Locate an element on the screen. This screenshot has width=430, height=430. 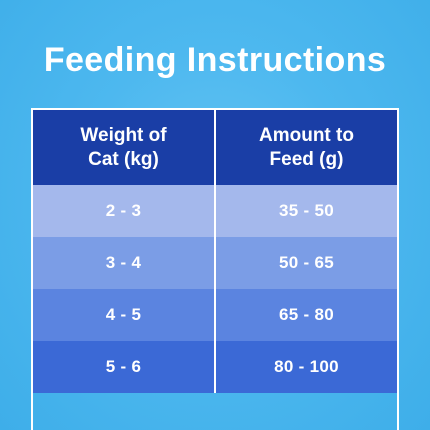
header-weight: Weight of Cat (kg) is located at coordinates (123, 147).